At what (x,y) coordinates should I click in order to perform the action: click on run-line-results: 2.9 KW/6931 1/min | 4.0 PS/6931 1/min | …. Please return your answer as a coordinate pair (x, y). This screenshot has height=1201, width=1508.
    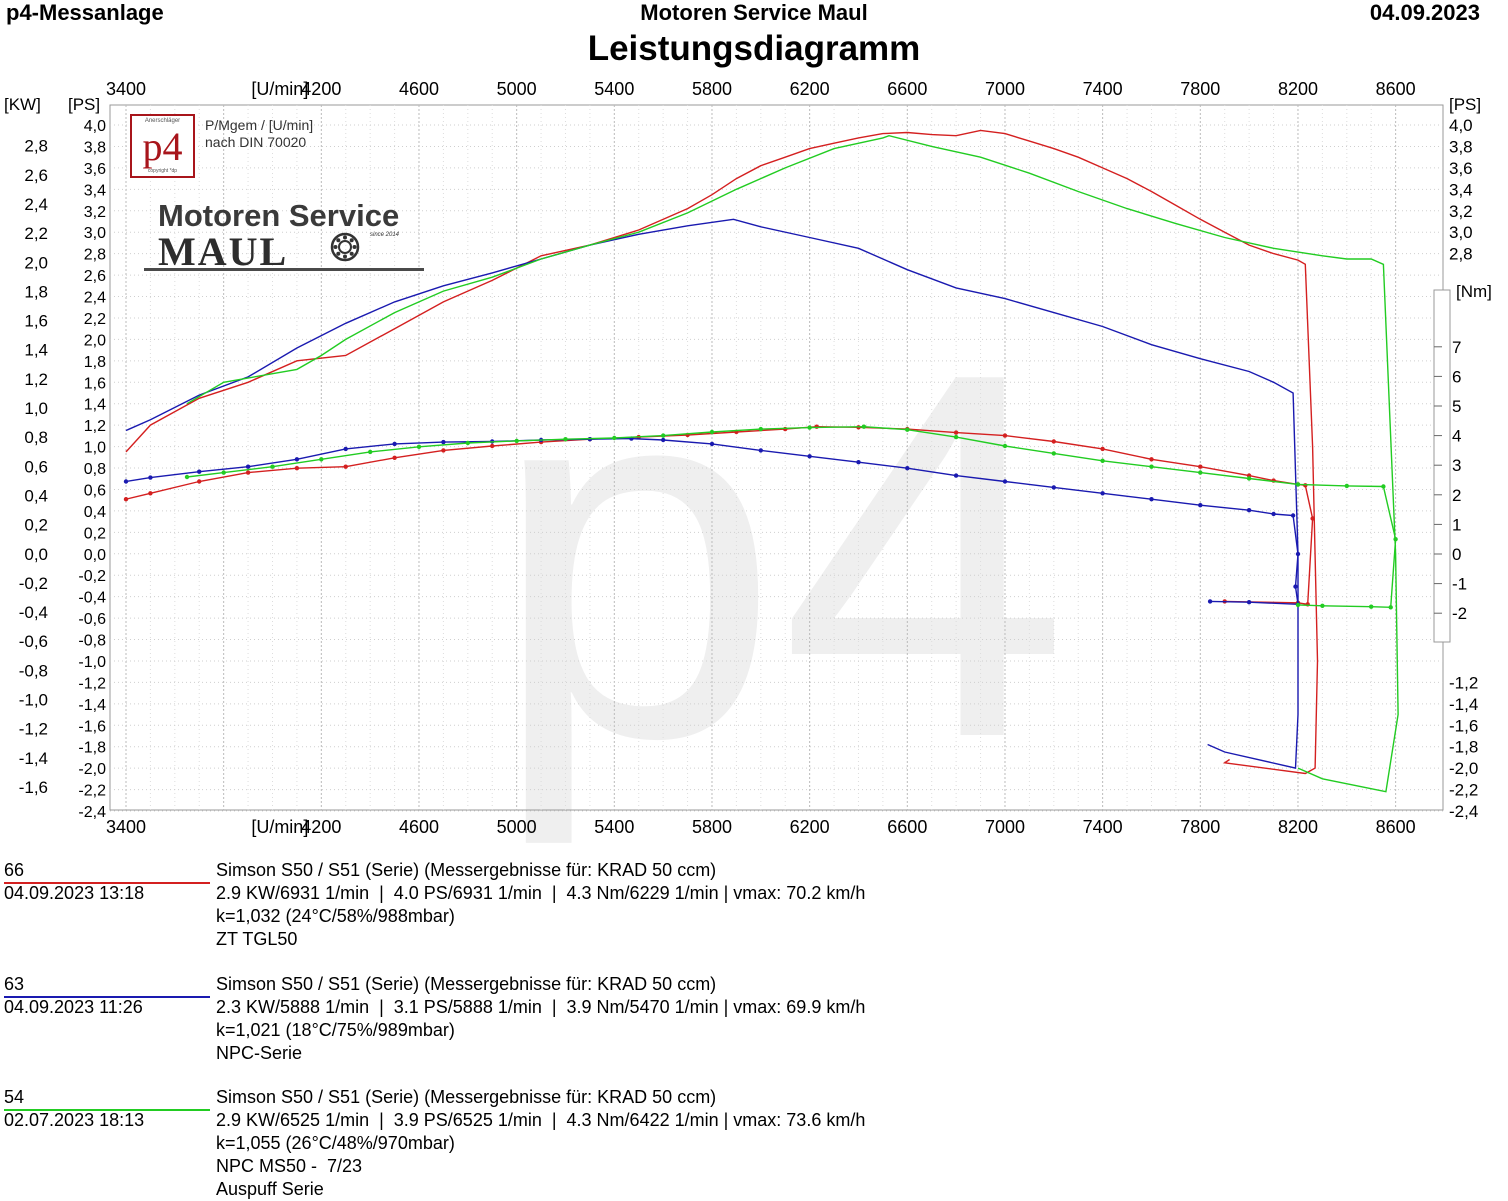
    Looking at the image, I should click on (541, 893).